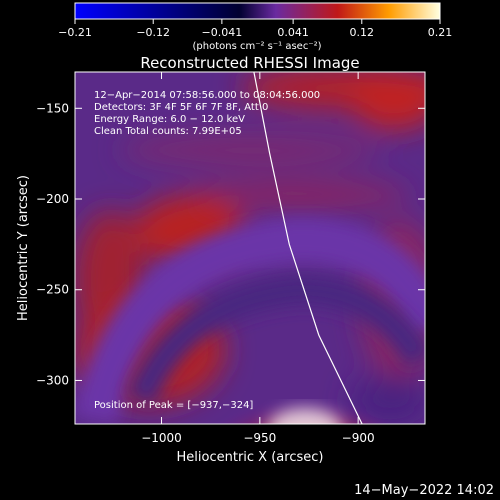  Describe the element at coordinates (250, 457) in the screenshot. I see `x-axis-label: Heliocentric X (arcsec)` at that location.